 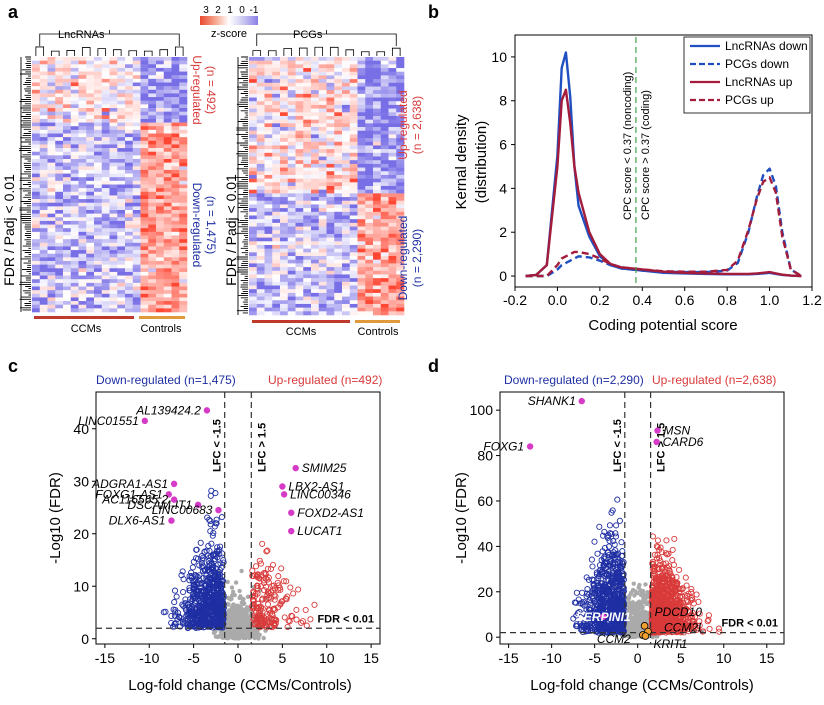 What do you see at coordinates (481, 162) in the screenshot?
I see `density-ylabel-line2: (distribution)` at bounding box center [481, 162].